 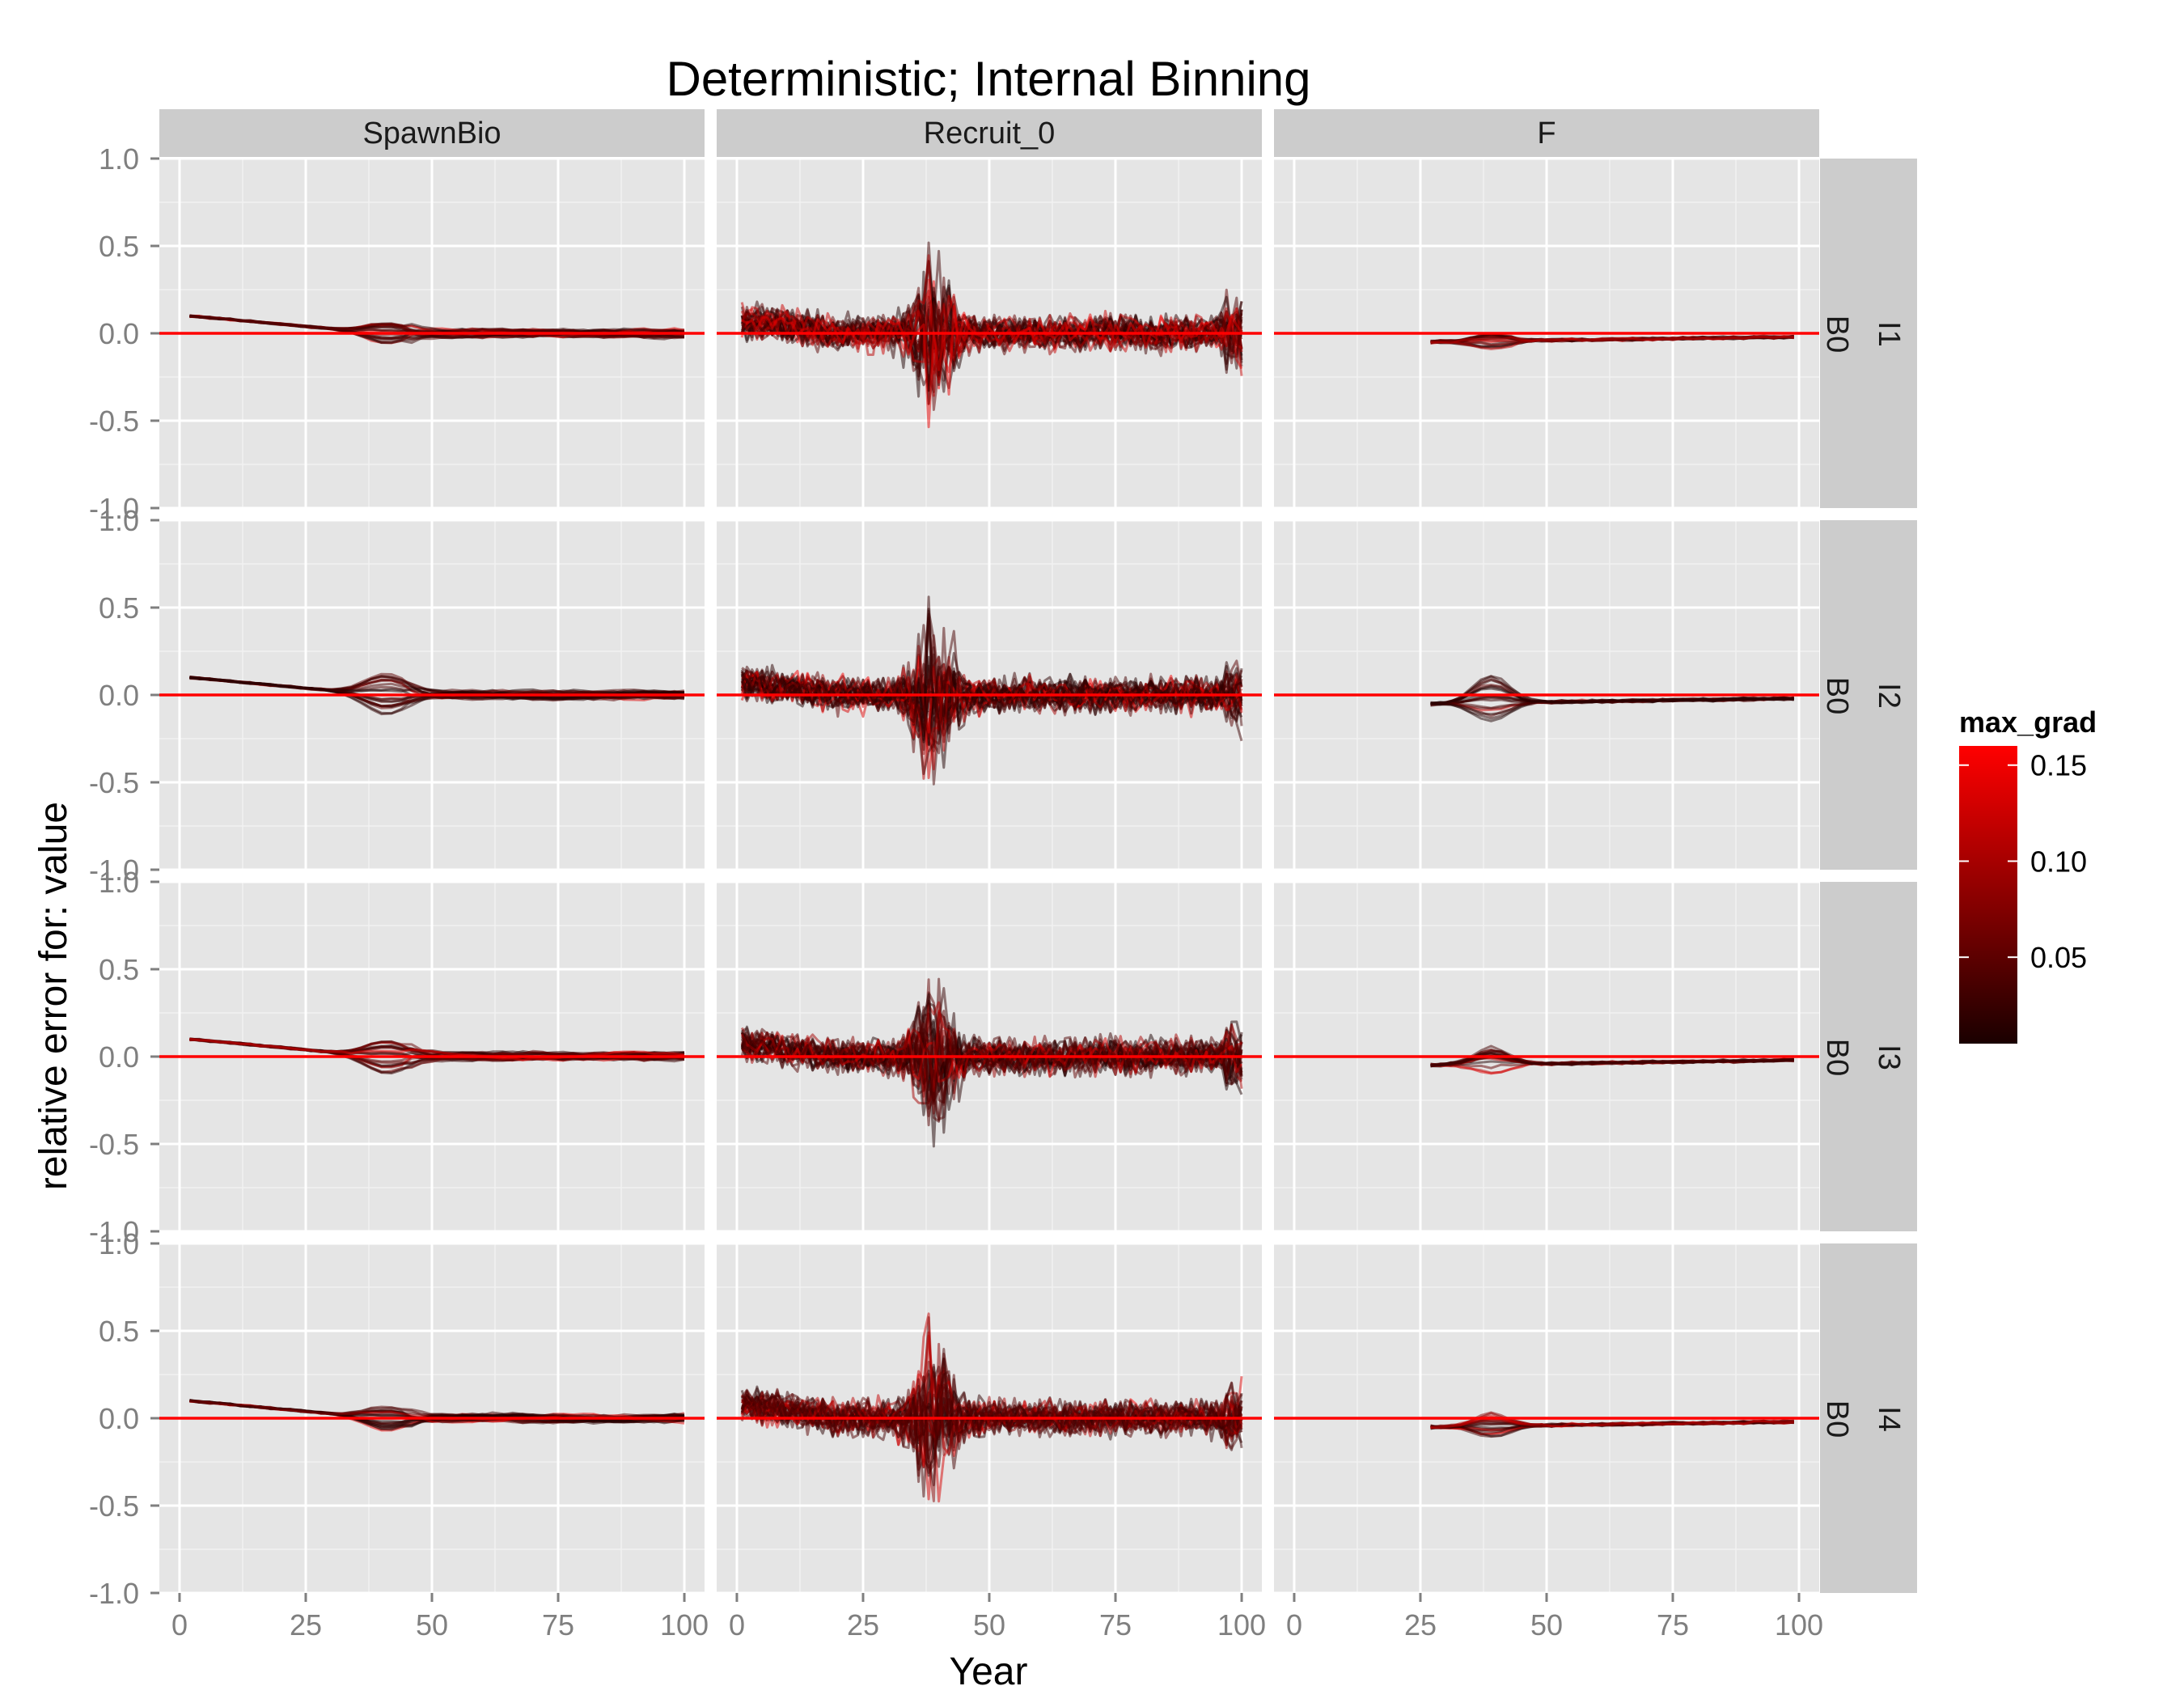 What do you see at coordinates (988, 79) in the screenshot?
I see `chart-title: Deterministic; Internal Binning` at bounding box center [988, 79].